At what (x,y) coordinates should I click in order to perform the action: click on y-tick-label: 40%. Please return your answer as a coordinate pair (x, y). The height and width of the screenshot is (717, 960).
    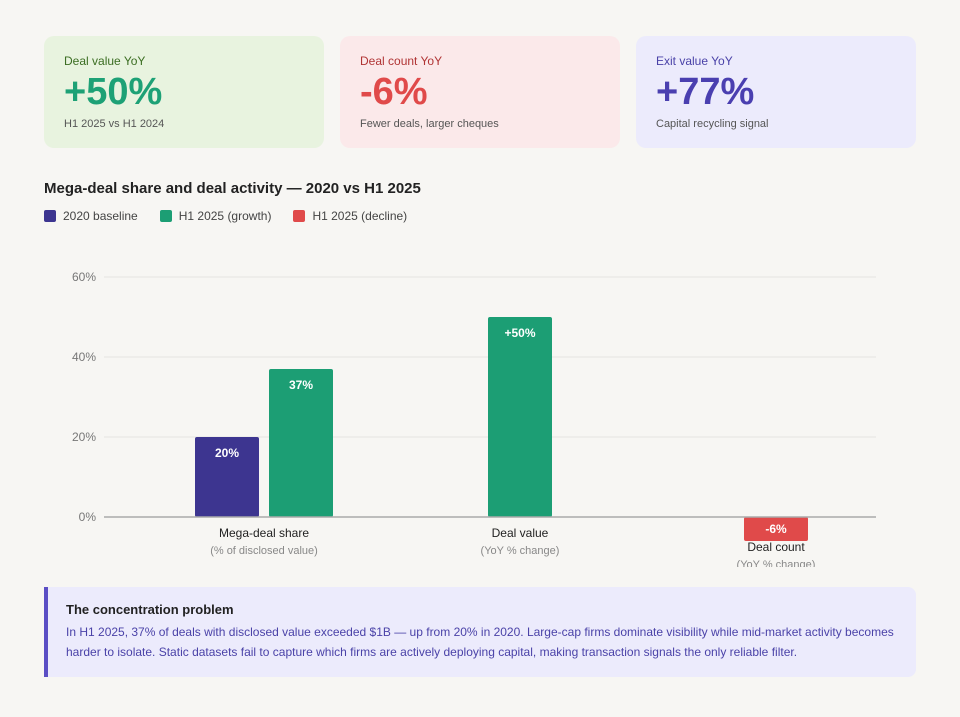
    Looking at the image, I should click on (84, 357).